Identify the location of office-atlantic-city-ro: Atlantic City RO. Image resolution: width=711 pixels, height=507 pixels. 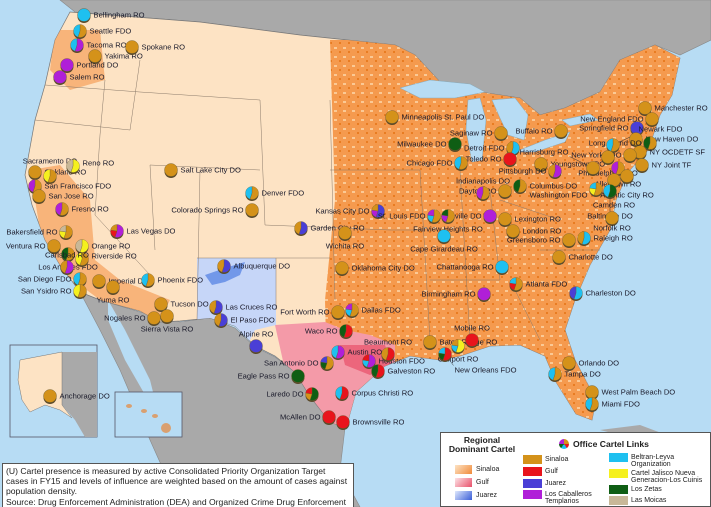
(627, 184).